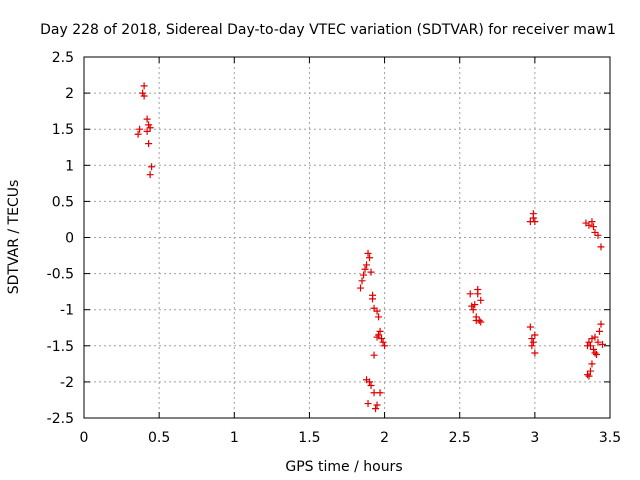 The image size is (640, 480). Describe the element at coordinates (67, 311) in the screenshot. I see `y-tick-label: -1` at that location.